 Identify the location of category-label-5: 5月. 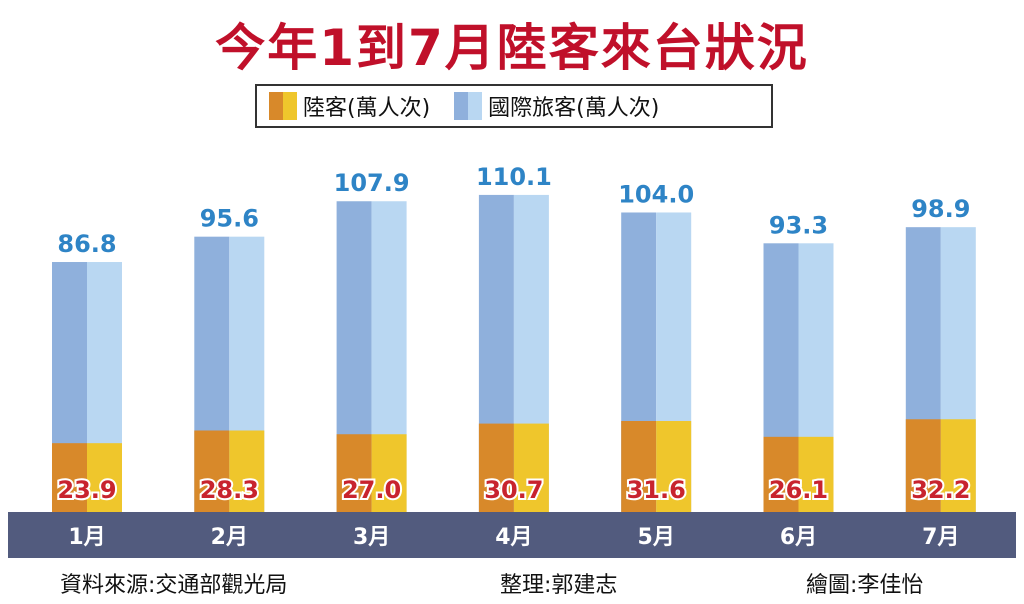
(656, 537).